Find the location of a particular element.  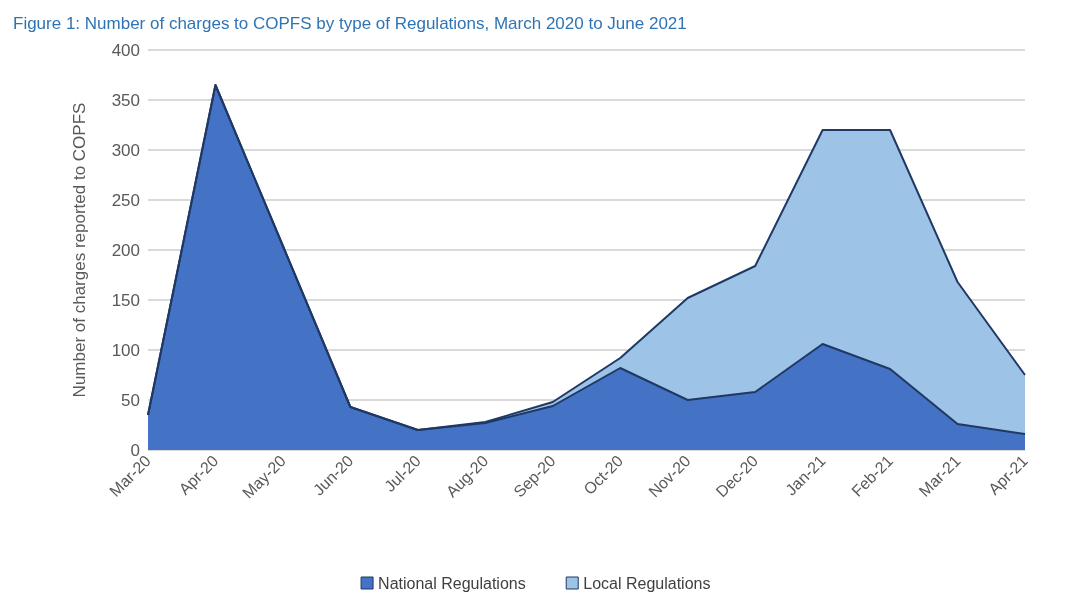

y-tick-label: 350 is located at coordinates (125, 100).